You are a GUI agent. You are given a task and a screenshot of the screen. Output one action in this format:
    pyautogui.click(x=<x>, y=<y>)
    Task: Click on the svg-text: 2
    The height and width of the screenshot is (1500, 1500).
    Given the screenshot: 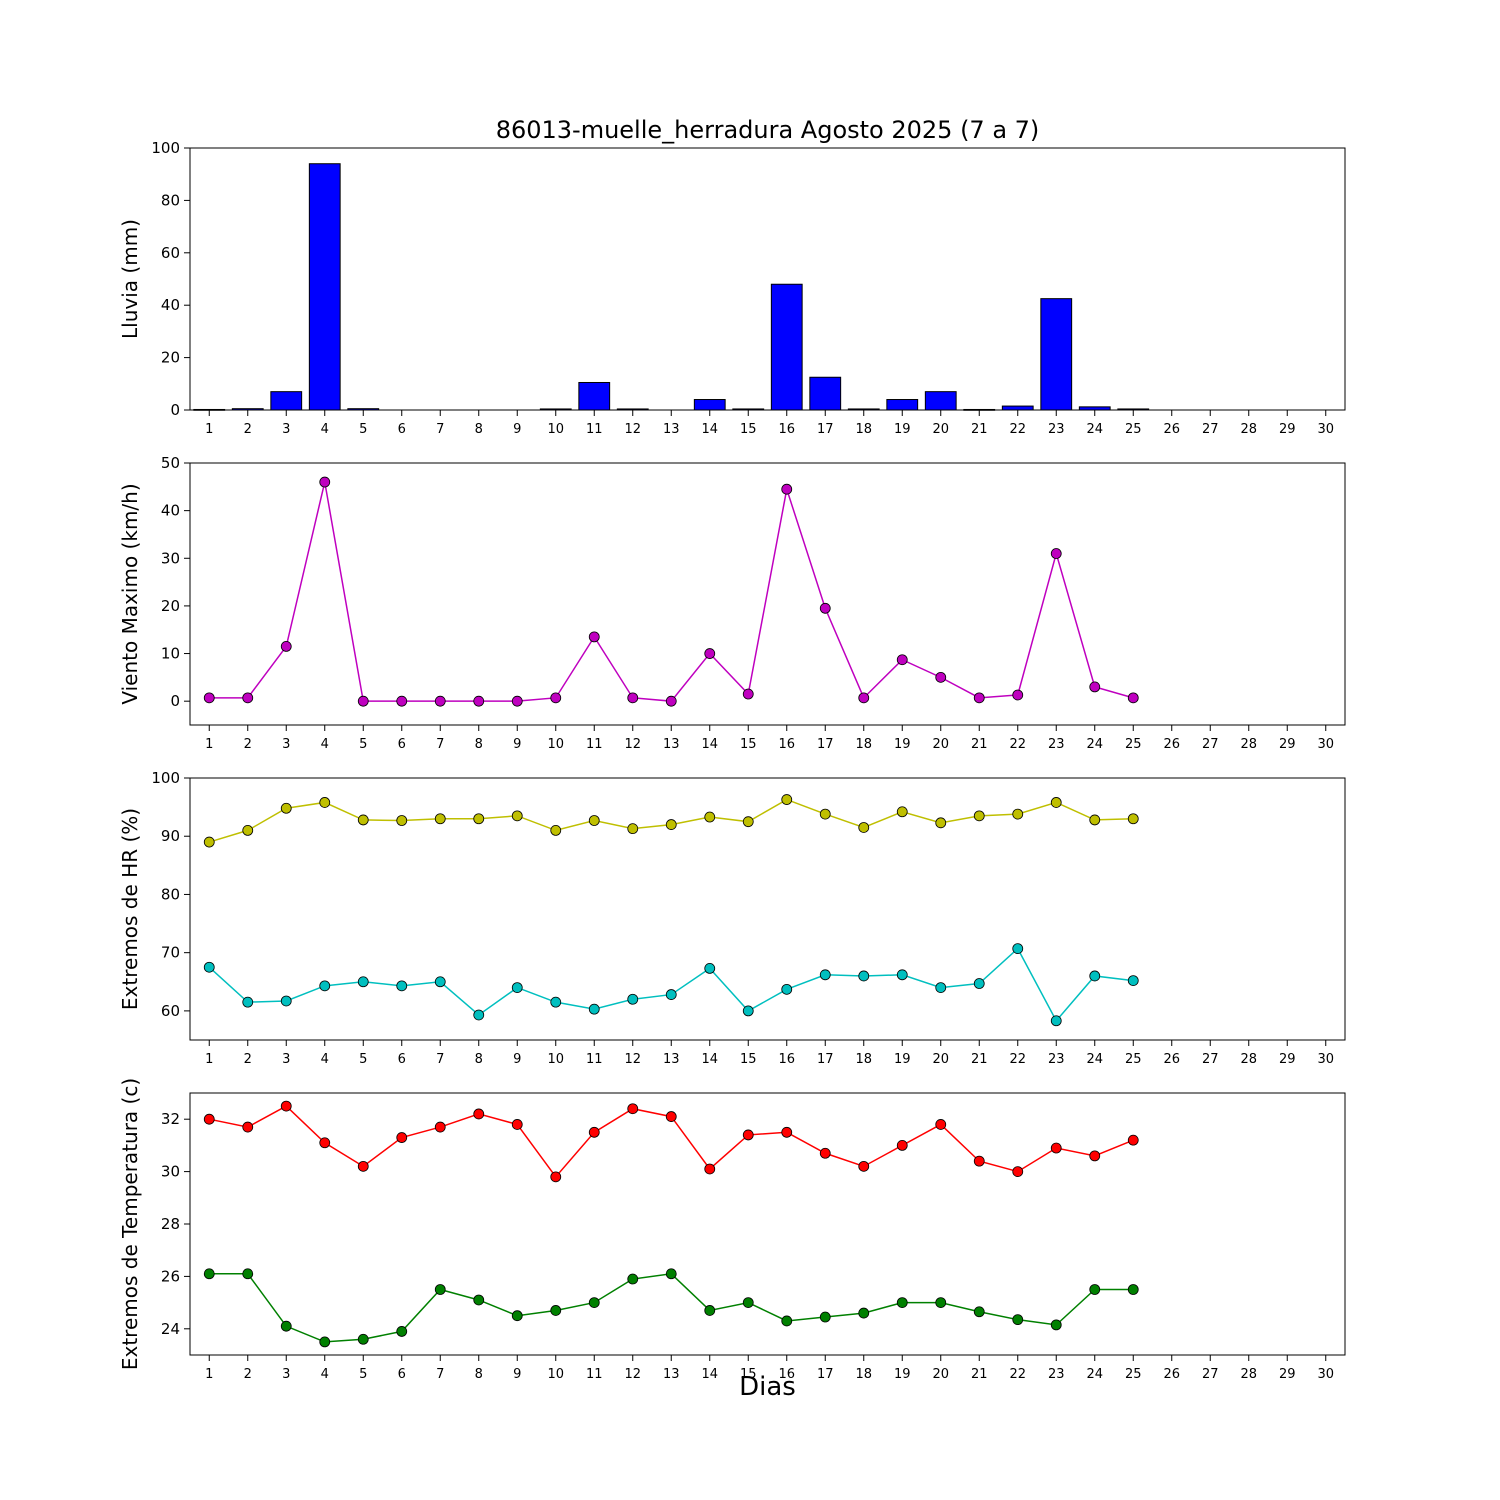 What is the action you would take?
    pyautogui.click(x=248, y=1374)
    